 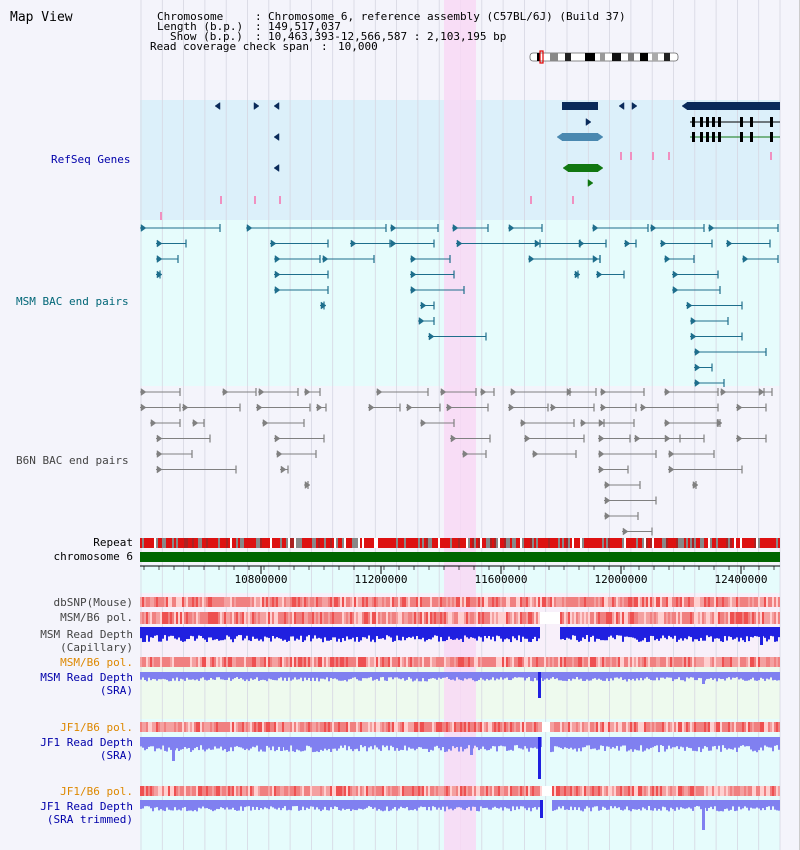 What do you see at coordinates (86, 806) in the screenshot?
I see `jf1-depth-trim-label: JF1 Read Depth` at bounding box center [86, 806].